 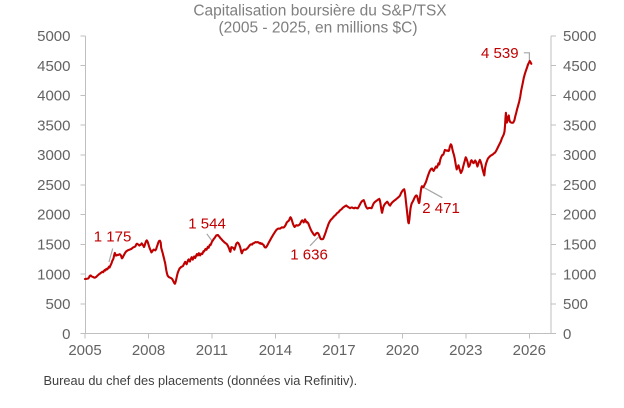 I want to click on svg-text: 2014, so click(x=275, y=350).